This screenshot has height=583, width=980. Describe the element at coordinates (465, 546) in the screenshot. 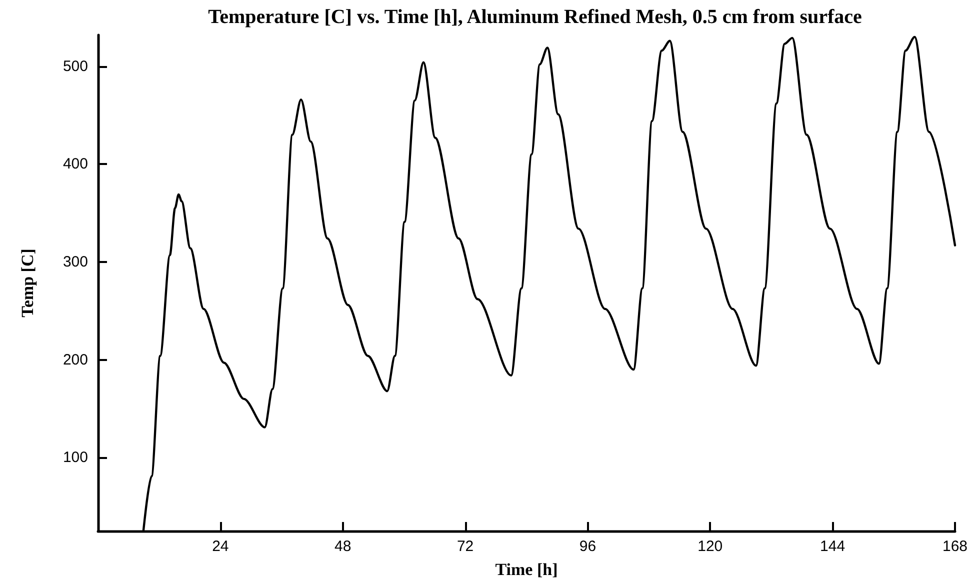

I see `x-tick-label: 72` at that location.